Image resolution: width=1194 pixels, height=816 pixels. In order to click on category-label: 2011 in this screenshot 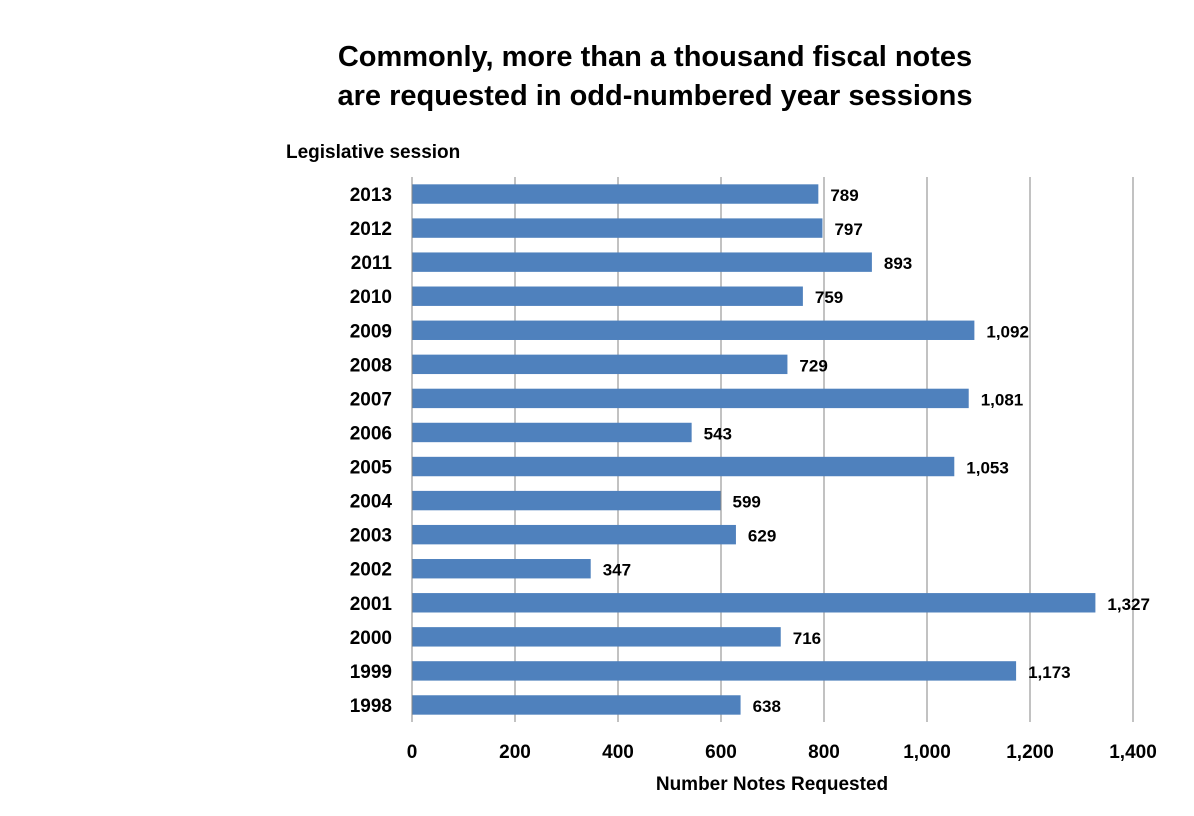, I will do `click(372, 263)`.